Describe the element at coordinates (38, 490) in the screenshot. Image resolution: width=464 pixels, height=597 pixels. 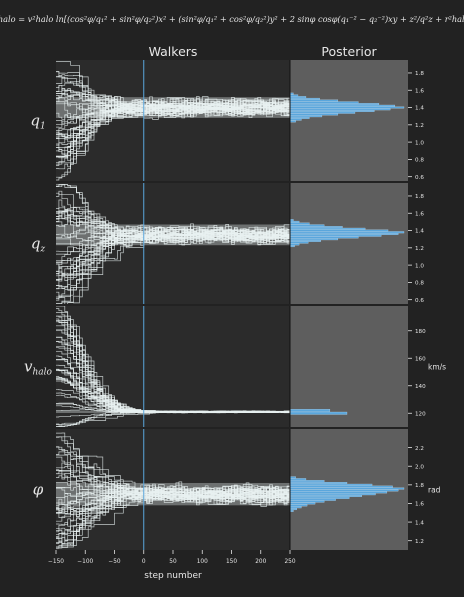
I see `row-label-phi: φ` at that location.